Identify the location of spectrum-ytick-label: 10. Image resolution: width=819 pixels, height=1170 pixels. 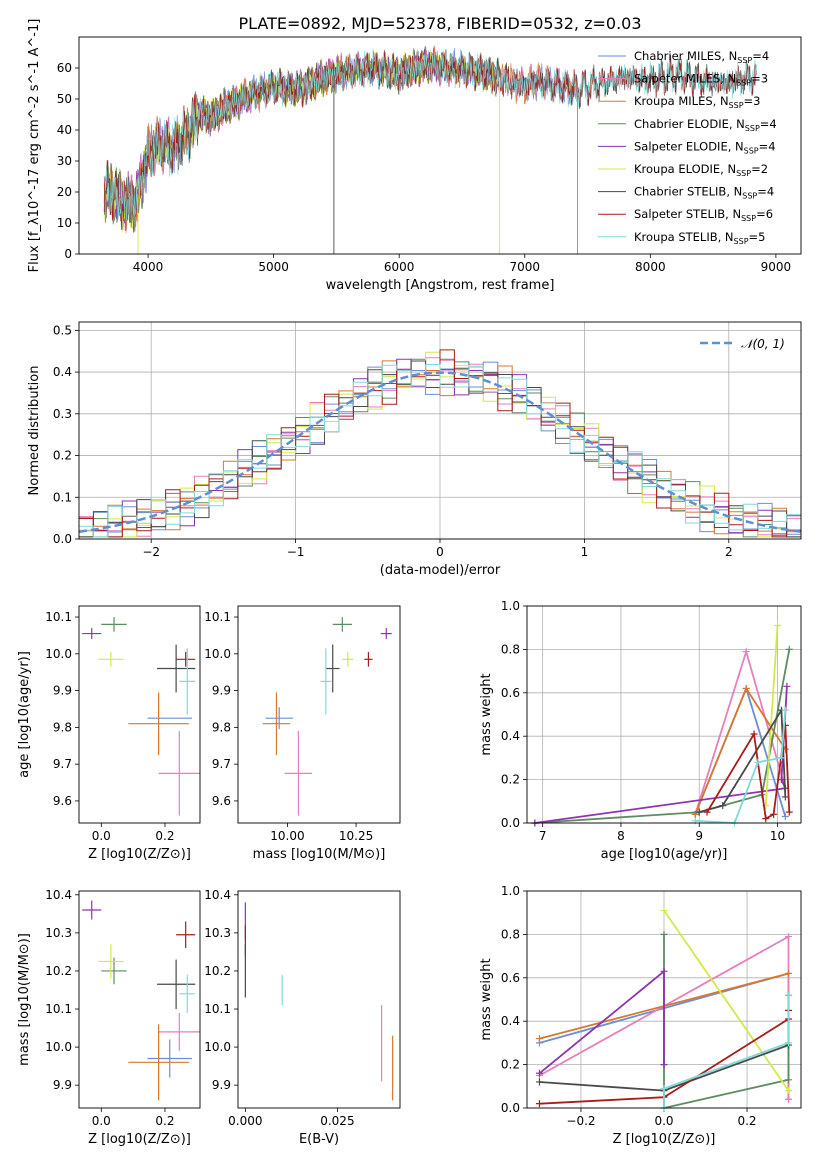
(64, 223).